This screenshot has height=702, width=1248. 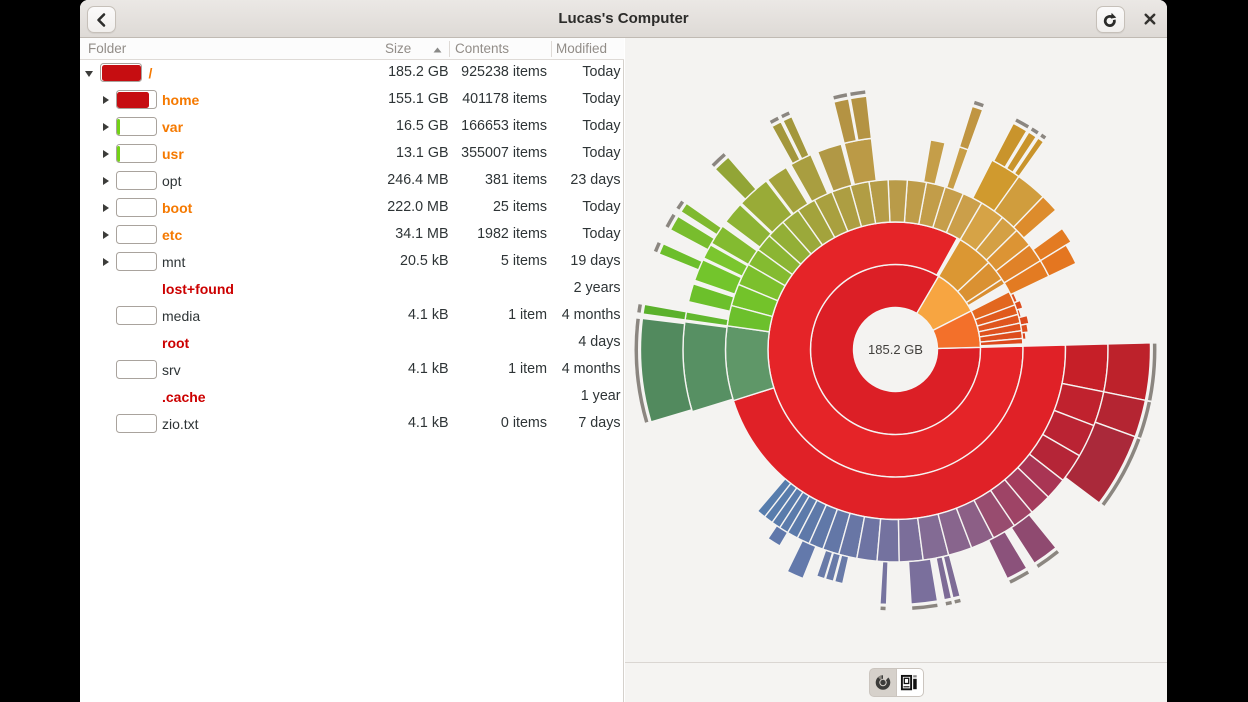 I want to click on svg-text: 185.2 GB, so click(x=895, y=349).